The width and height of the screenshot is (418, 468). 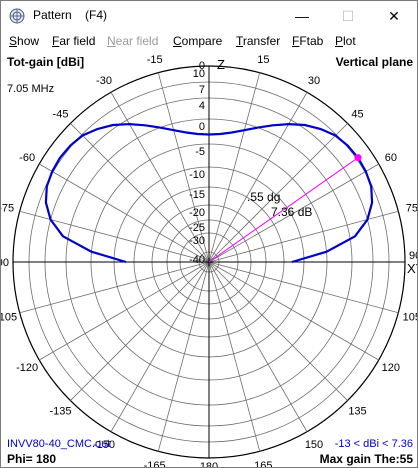 I want to click on gain-tick-label: 0, so click(x=202, y=127).